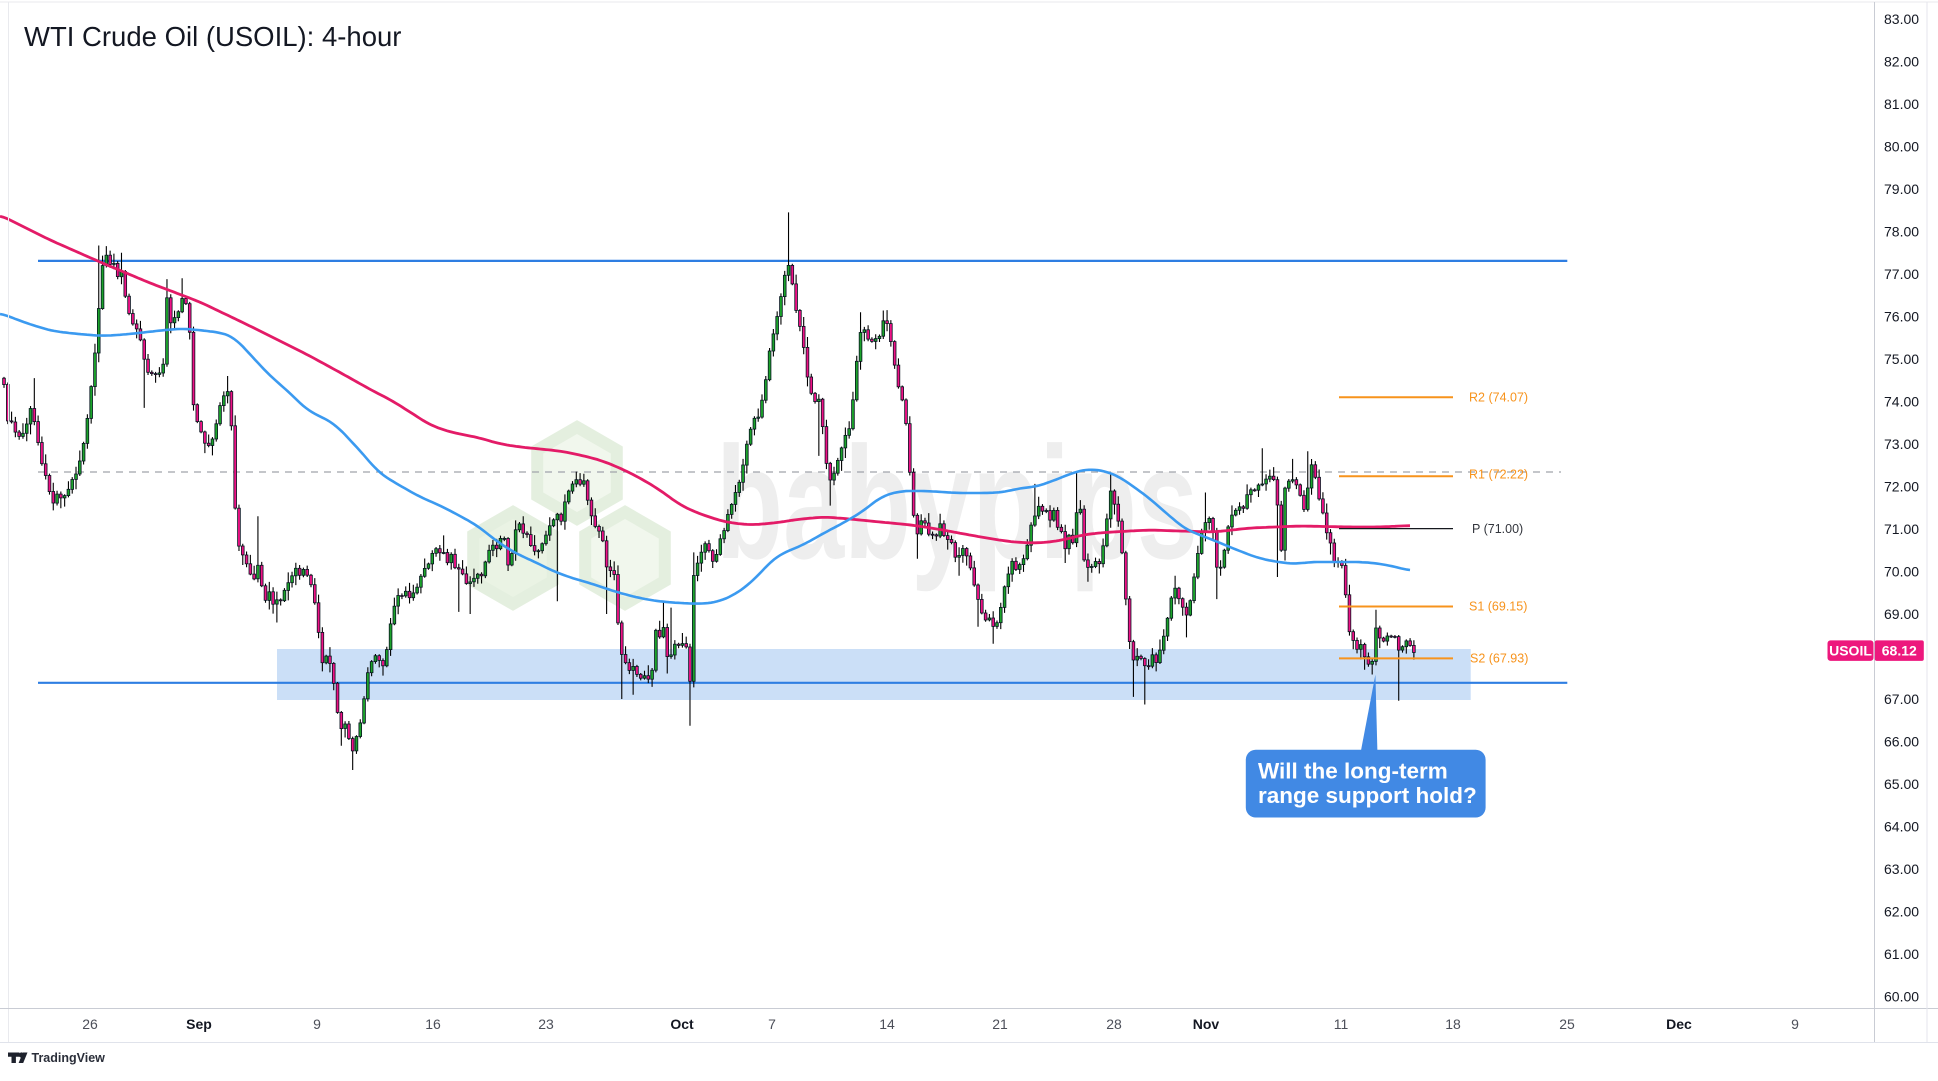 This screenshot has height=1081, width=1938. What do you see at coordinates (1901, 359) in the screenshot?
I see `svg-text: 75.00` at bounding box center [1901, 359].